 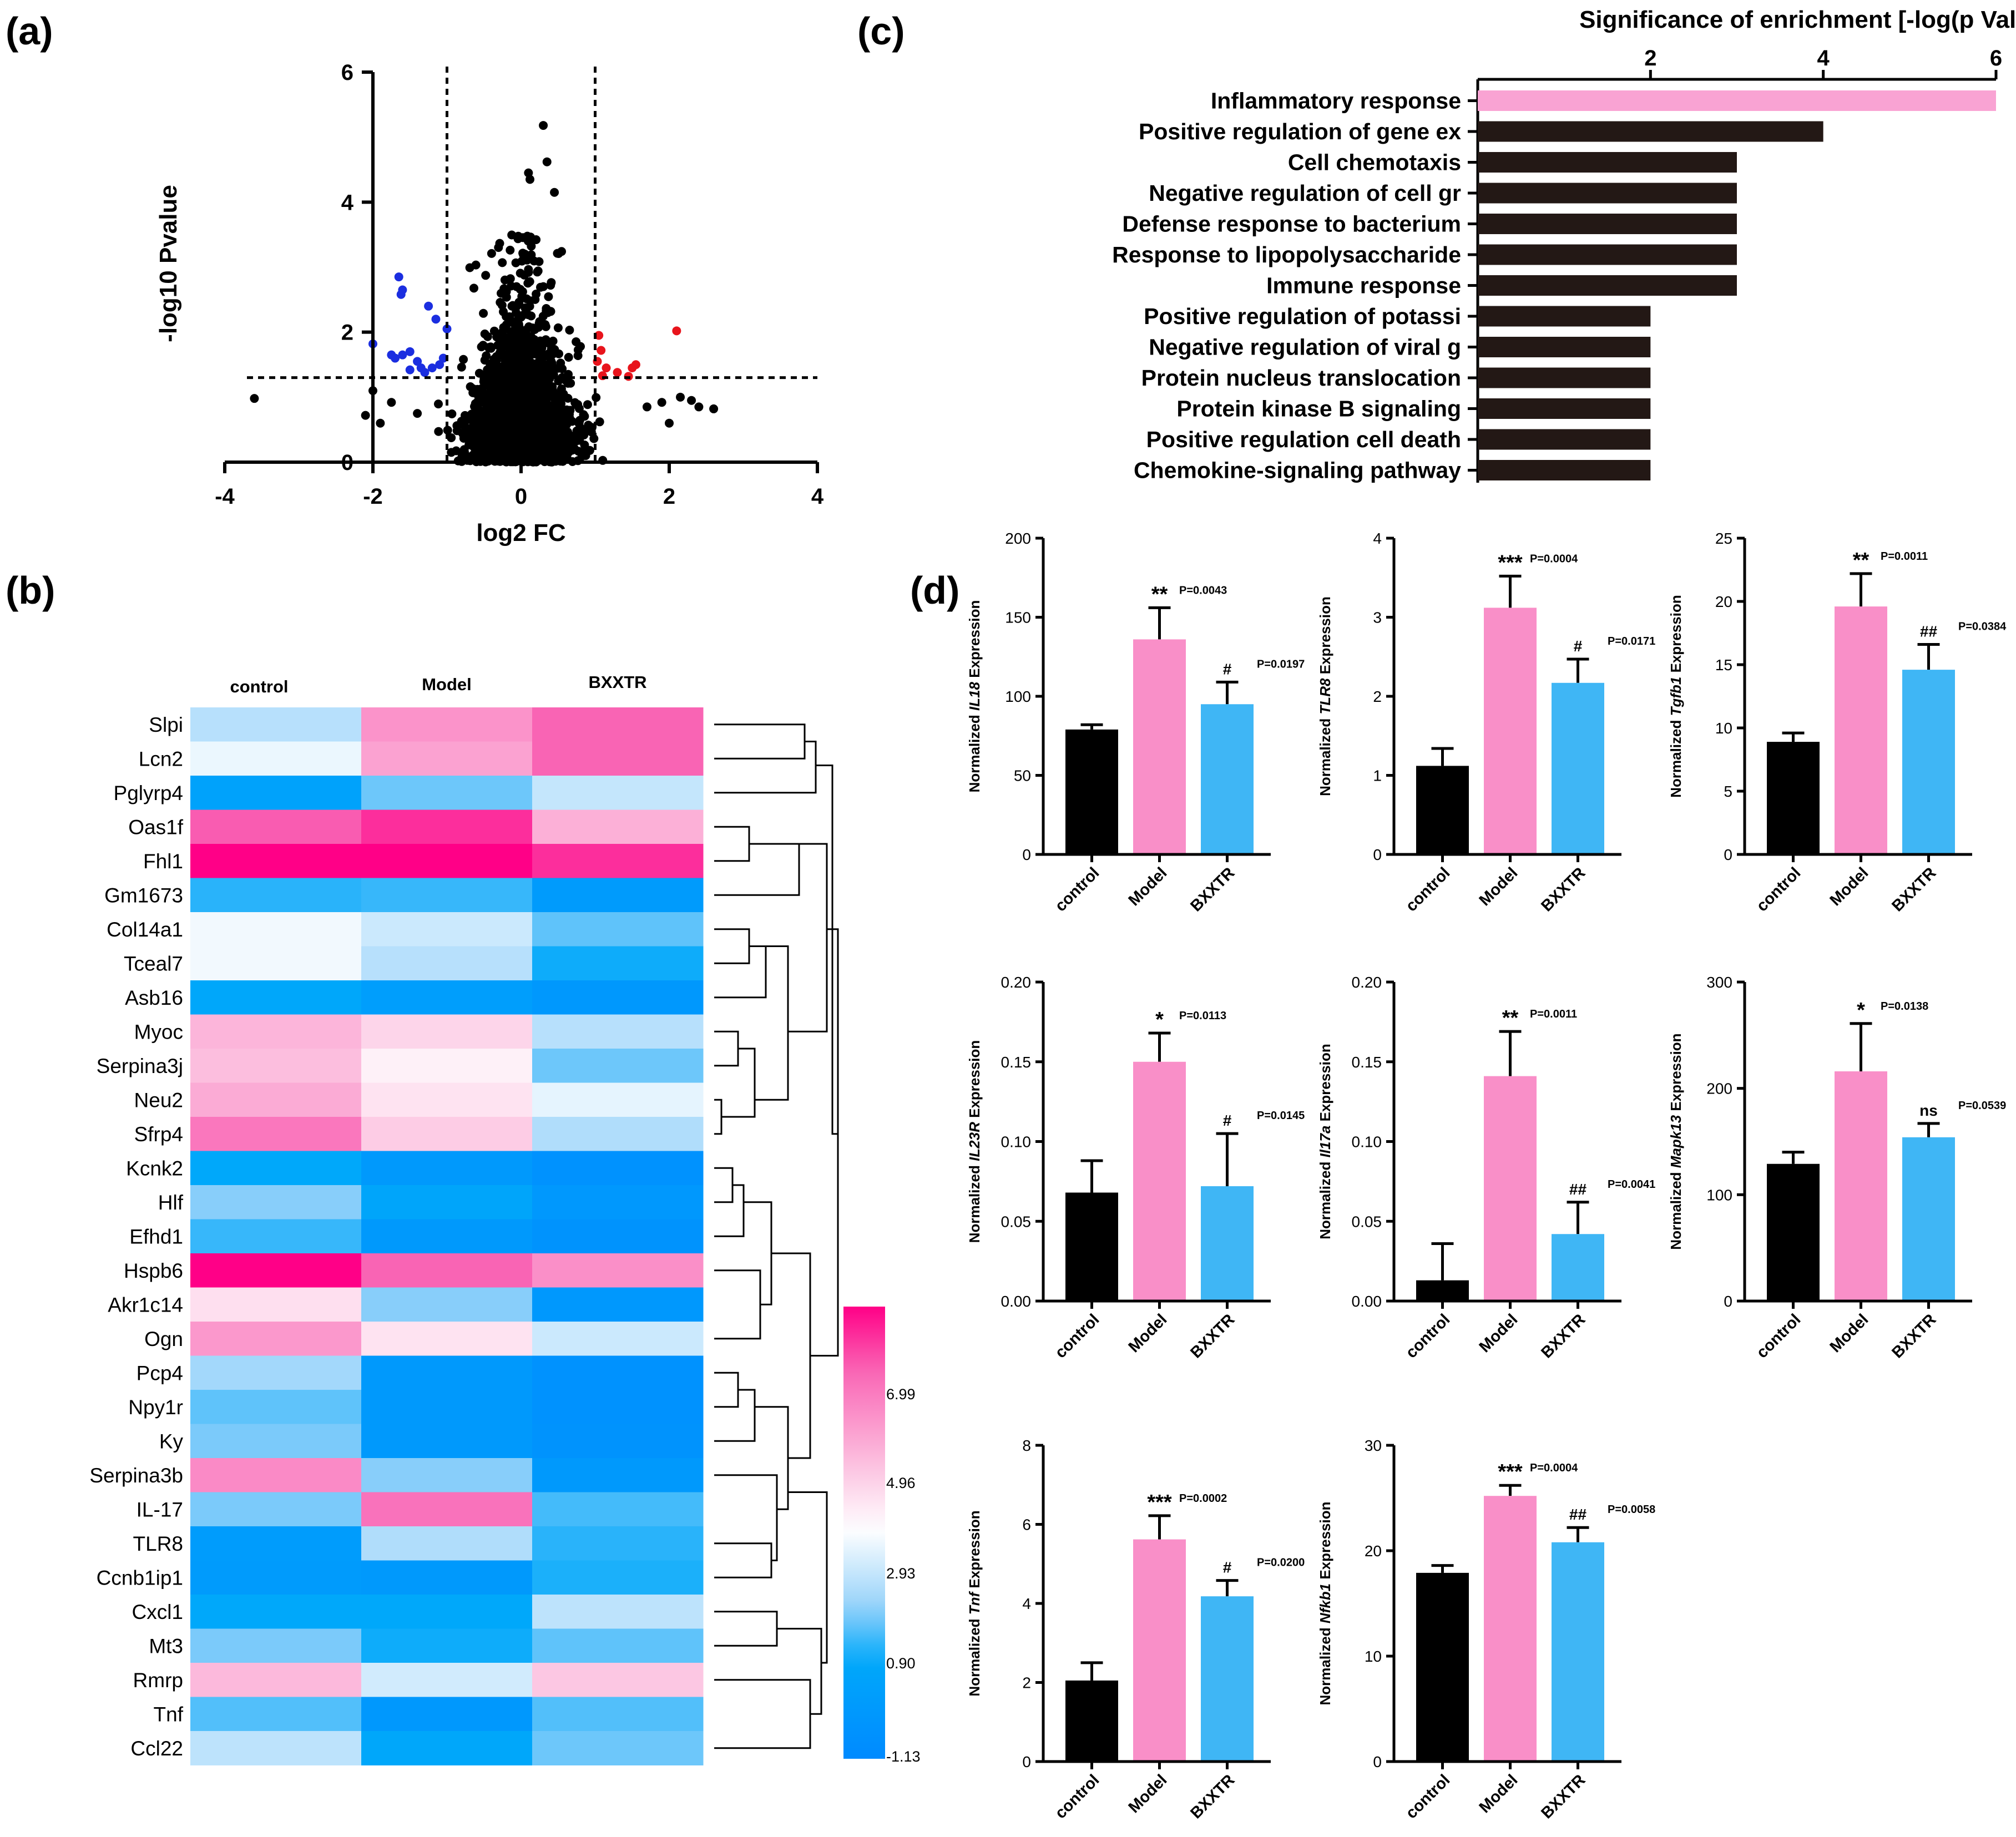 What do you see at coordinates (1904, 1007) in the screenshot?
I see `p-value-model: P=0.0138` at bounding box center [1904, 1007].